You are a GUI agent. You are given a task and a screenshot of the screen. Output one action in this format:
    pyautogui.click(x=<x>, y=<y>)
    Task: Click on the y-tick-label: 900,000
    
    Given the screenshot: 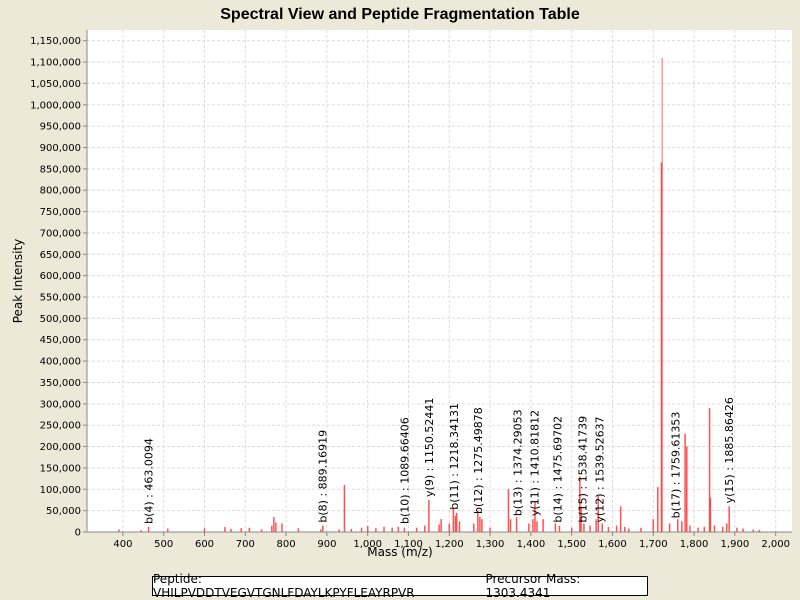 What is the action you would take?
    pyautogui.click(x=60, y=148)
    